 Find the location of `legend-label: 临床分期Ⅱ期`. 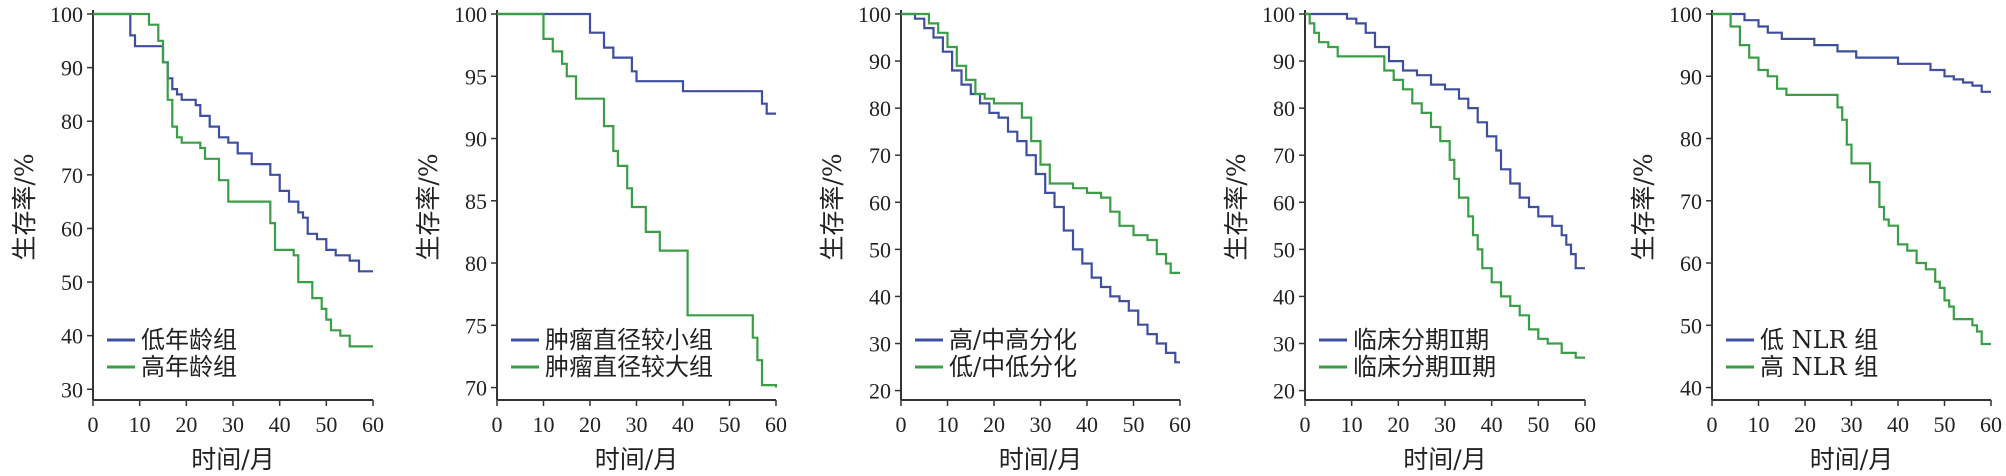

legend-label: 临床分期Ⅱ期 is located at coordinates (1421, 340).